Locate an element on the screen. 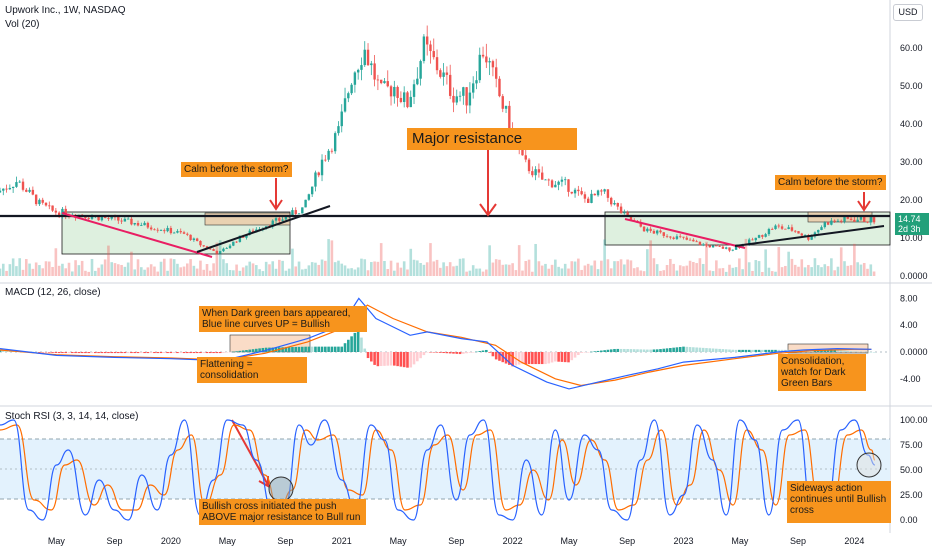  note-calm-right: Calm before the storm? is located at coordinates (830, 182).